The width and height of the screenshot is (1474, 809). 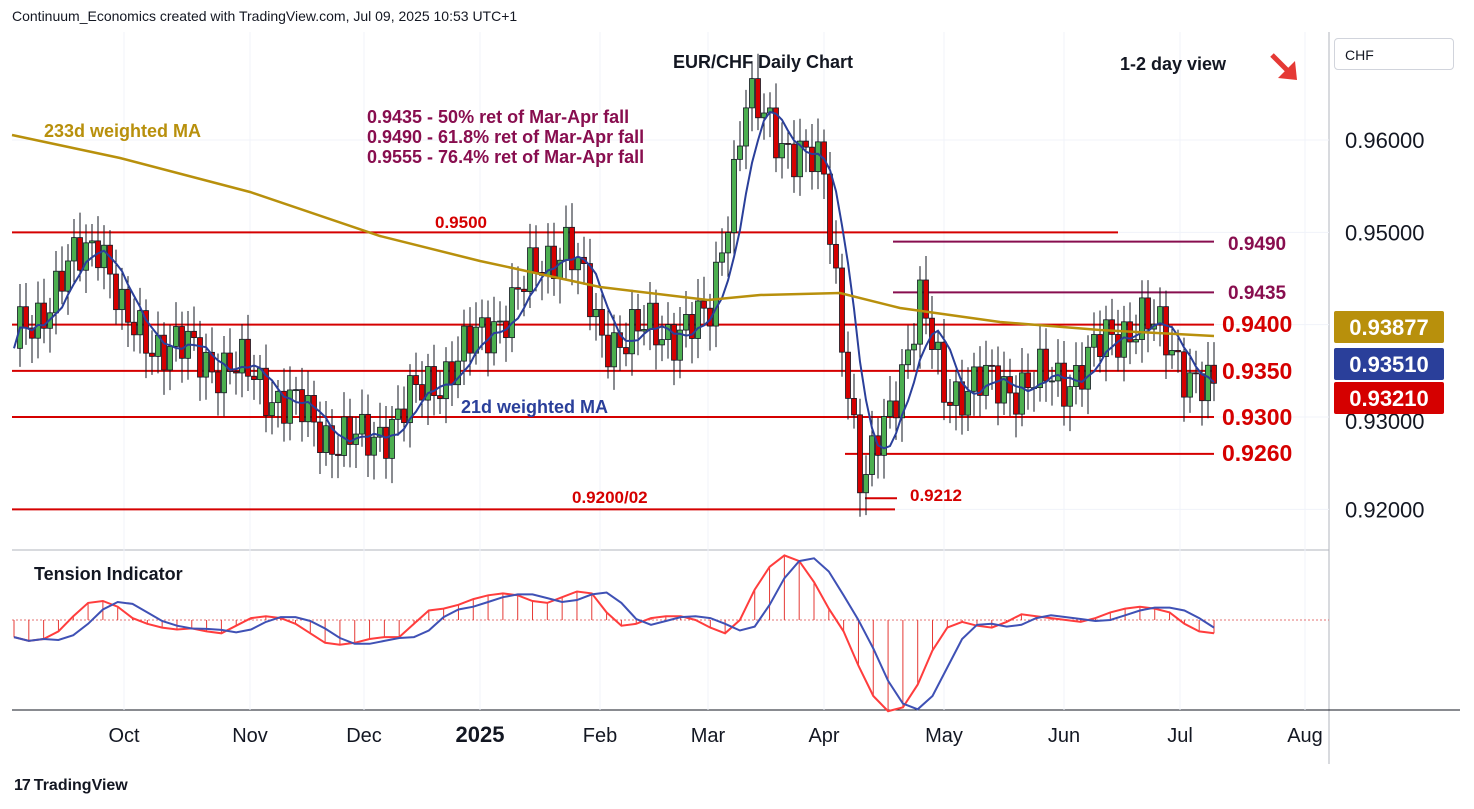 I want to click on level-label-9200: 0.9200/02, so click(x=610, y=497).